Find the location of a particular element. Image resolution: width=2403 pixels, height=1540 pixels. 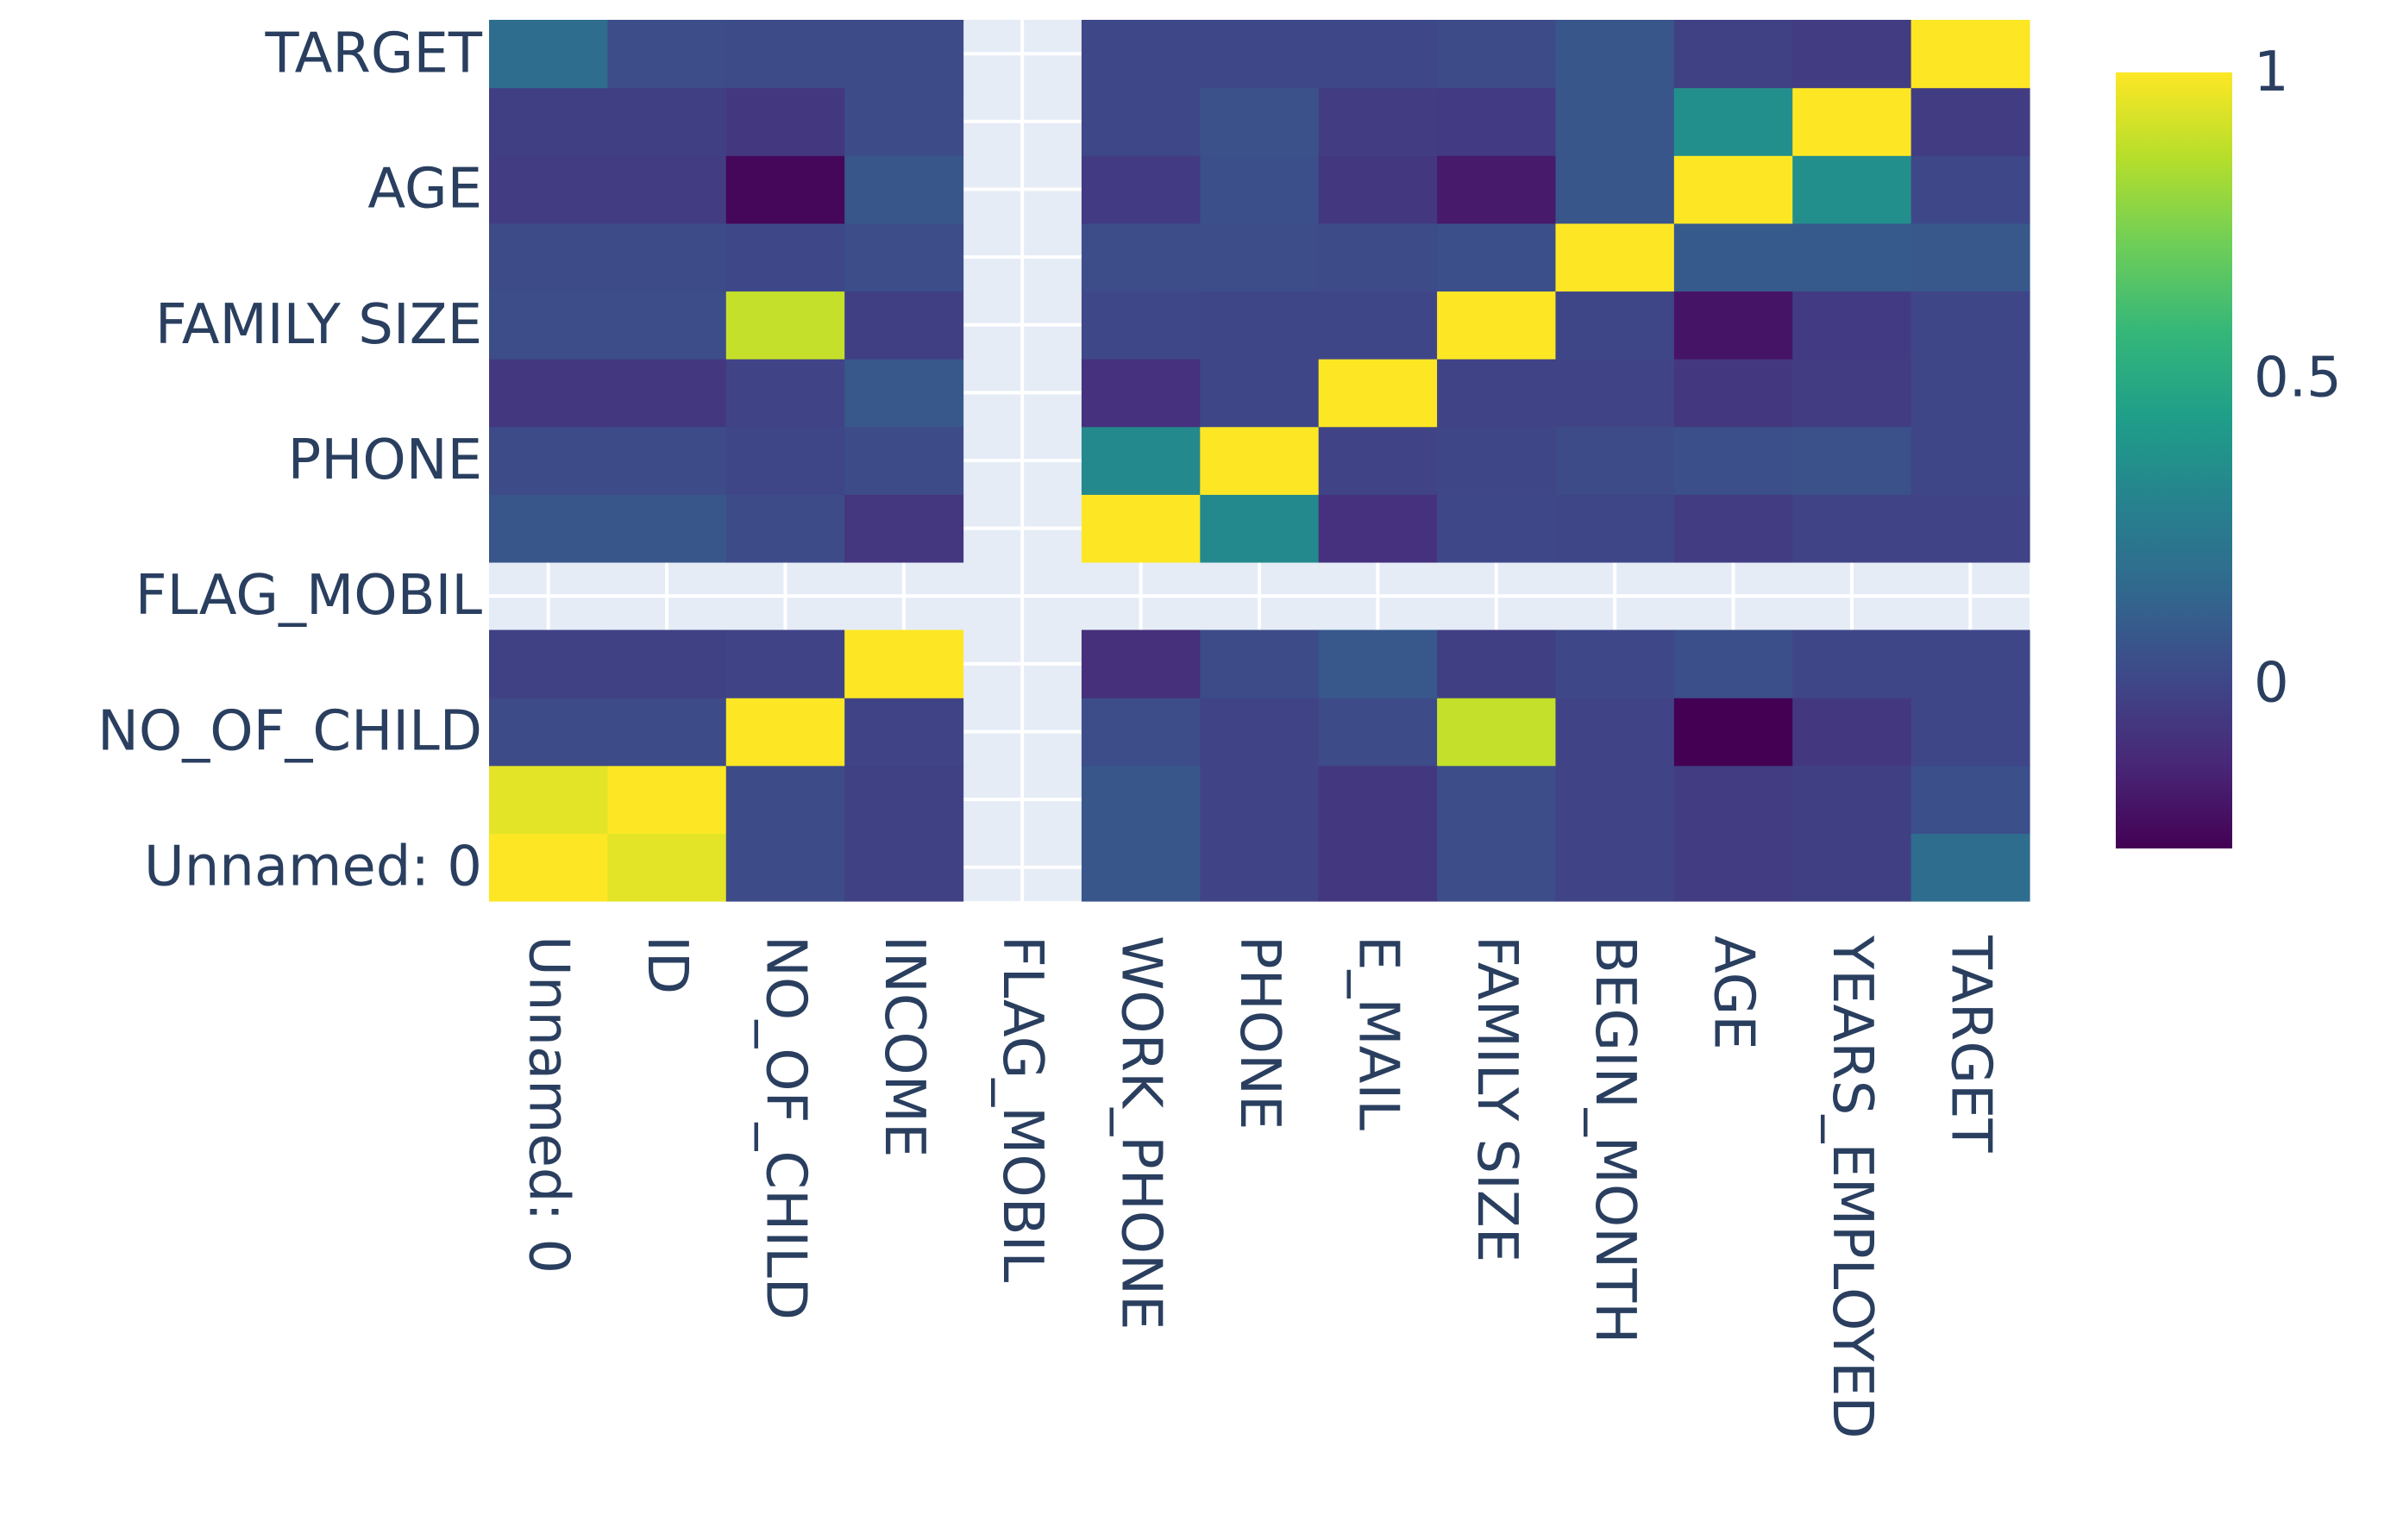

colorbar-tick-label: 0 is located at coordinates (2271, 684).